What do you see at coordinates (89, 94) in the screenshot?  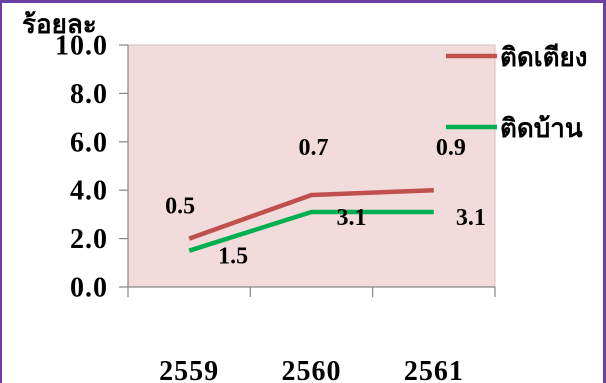 I see `y-tick-label: 8.0` at bounding box center [89, 94].